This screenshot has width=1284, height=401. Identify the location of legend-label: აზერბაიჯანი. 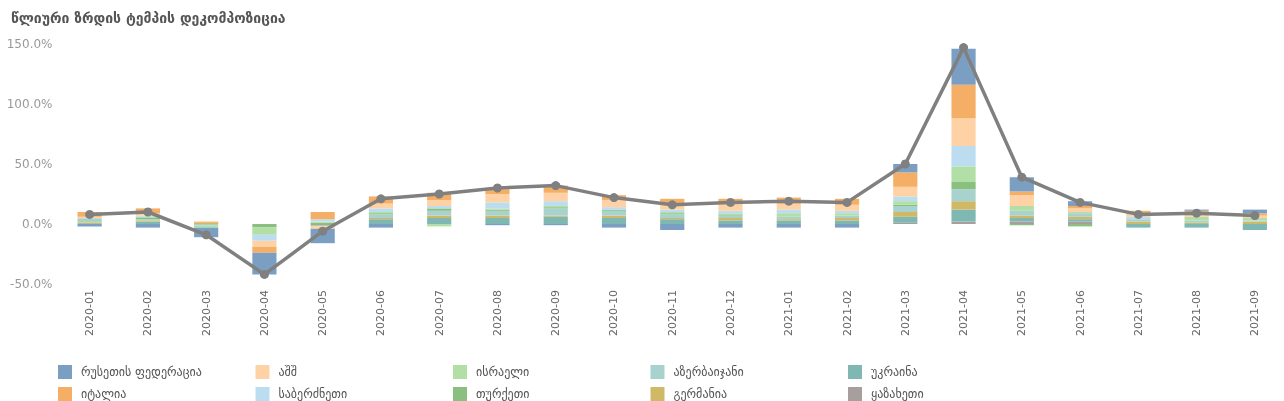
(708, 372).